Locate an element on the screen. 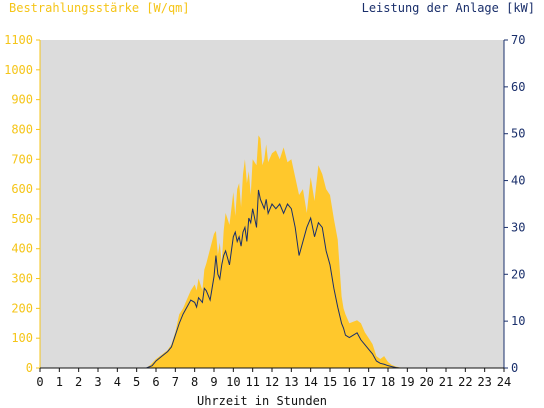 The height and width of the screenshot is (408, 544). left-axis-title: Bestrahlungsstärke [W/qm] is located at coordinates (99, 8).